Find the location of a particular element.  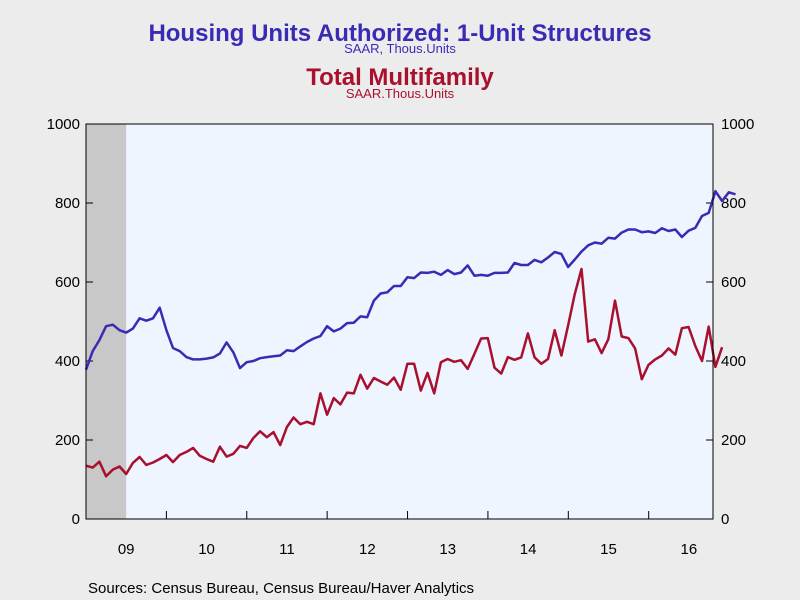

y-tick-label-right: 800 is located at coordinates (733, 203).